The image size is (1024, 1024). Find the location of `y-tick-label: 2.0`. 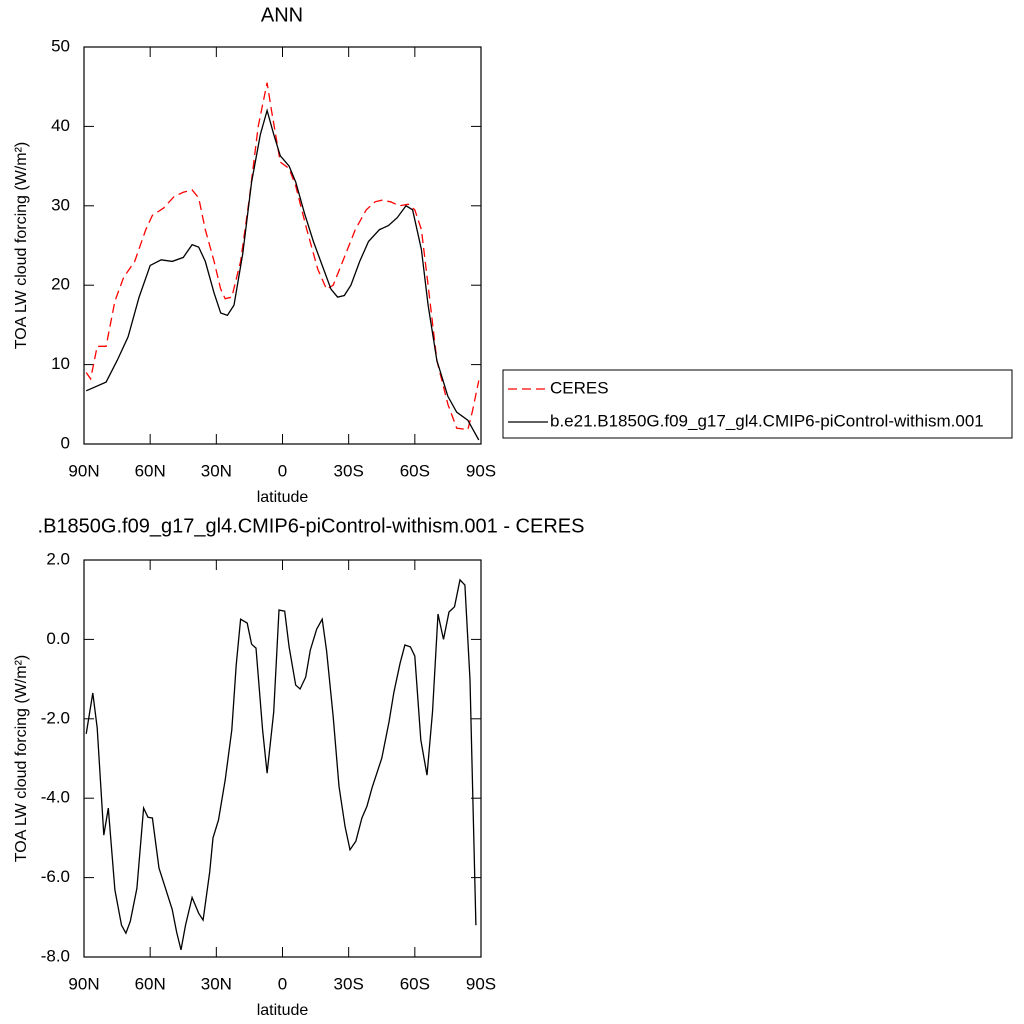

y-tick-label: 2.0 is located at coordinates (58, 558).